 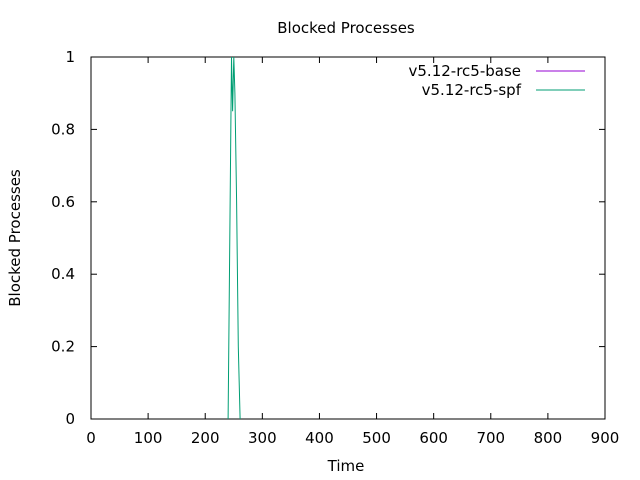 I want to click on x-tick-label: 600, so click(x=433, y=438).